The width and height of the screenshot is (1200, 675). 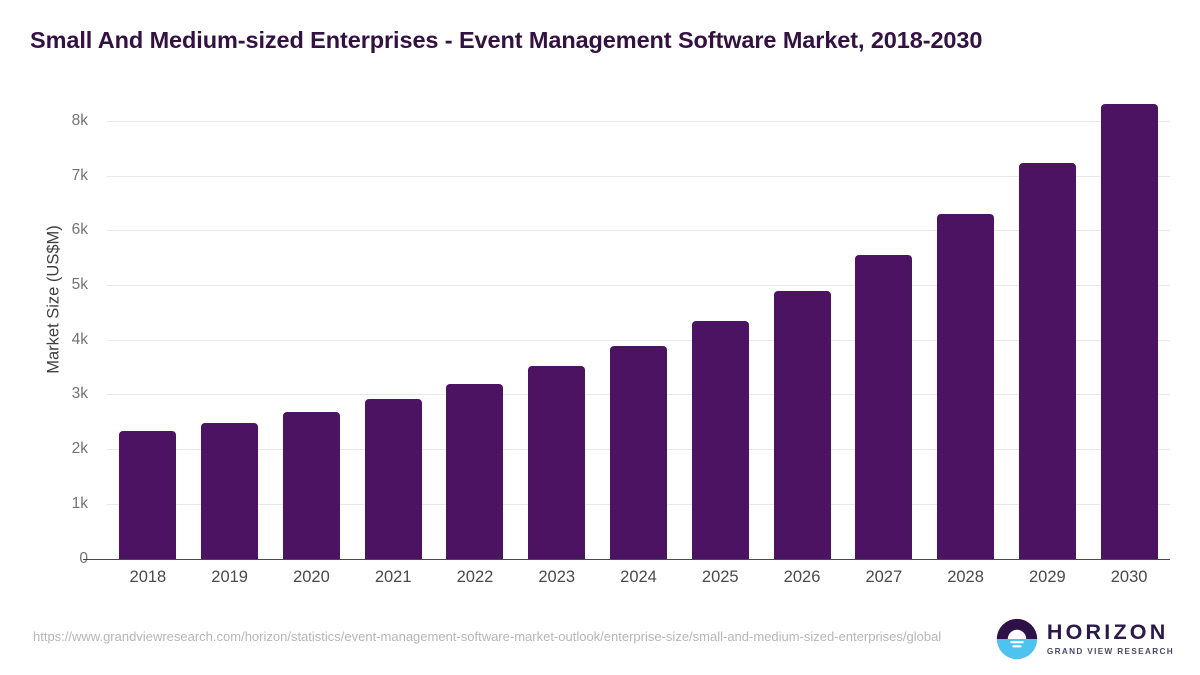 What do you see at coordinates (884, 577) in the screenshot?
I see `x-tick-label: 2027` at bounding box center [884, 577].